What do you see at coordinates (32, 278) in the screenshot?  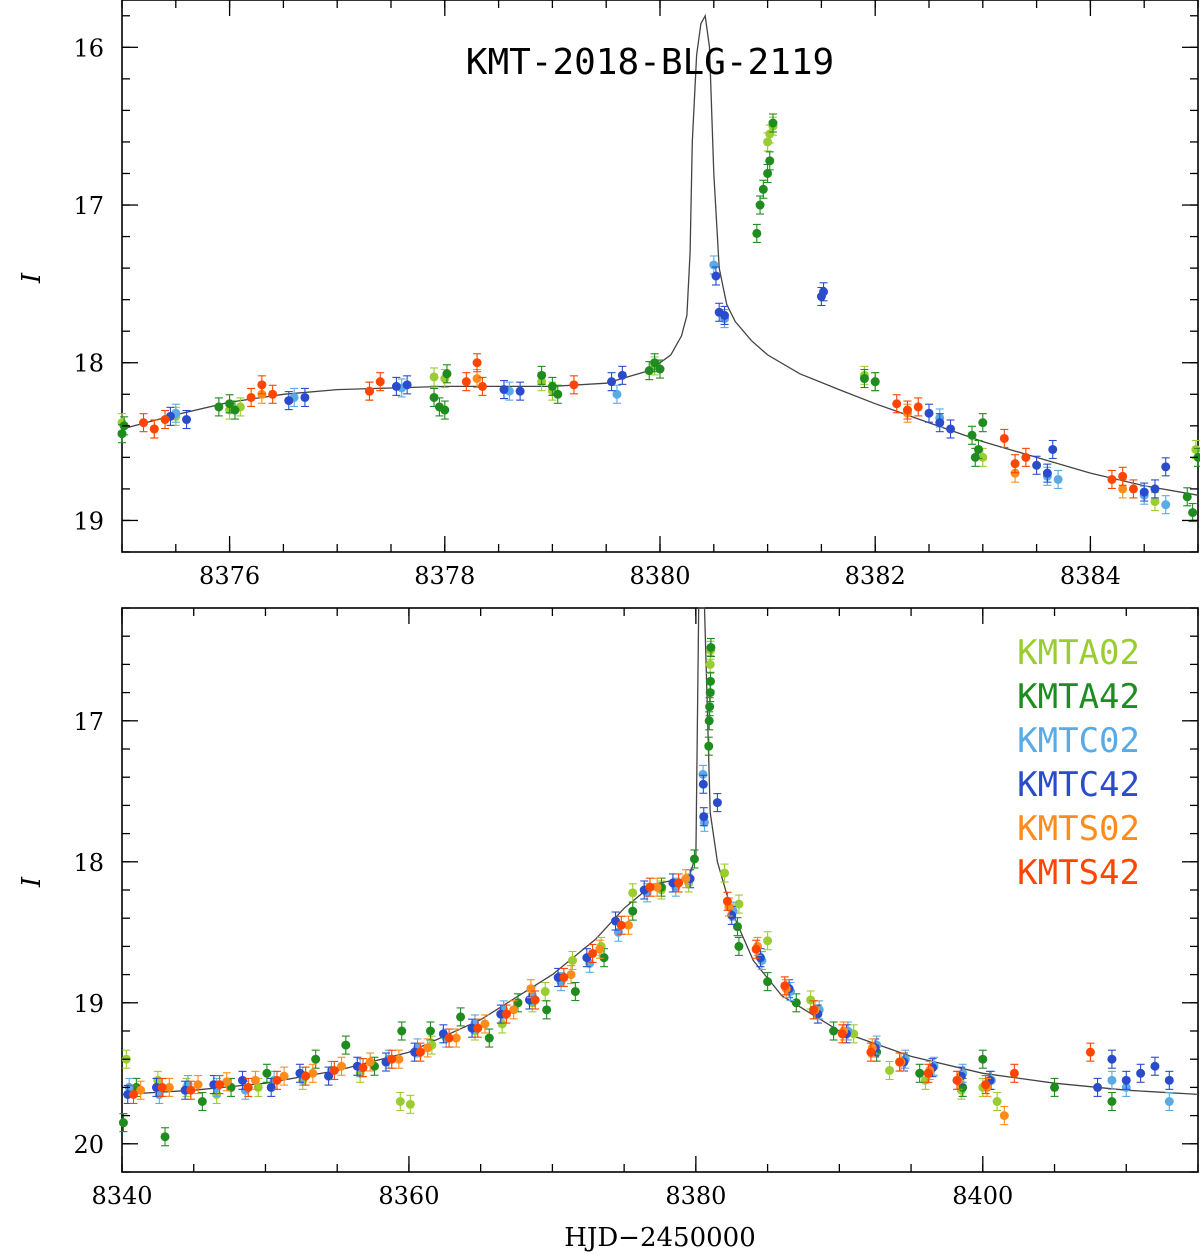 I see `top-y-axis-label: I` at bounding box center [32, 278].